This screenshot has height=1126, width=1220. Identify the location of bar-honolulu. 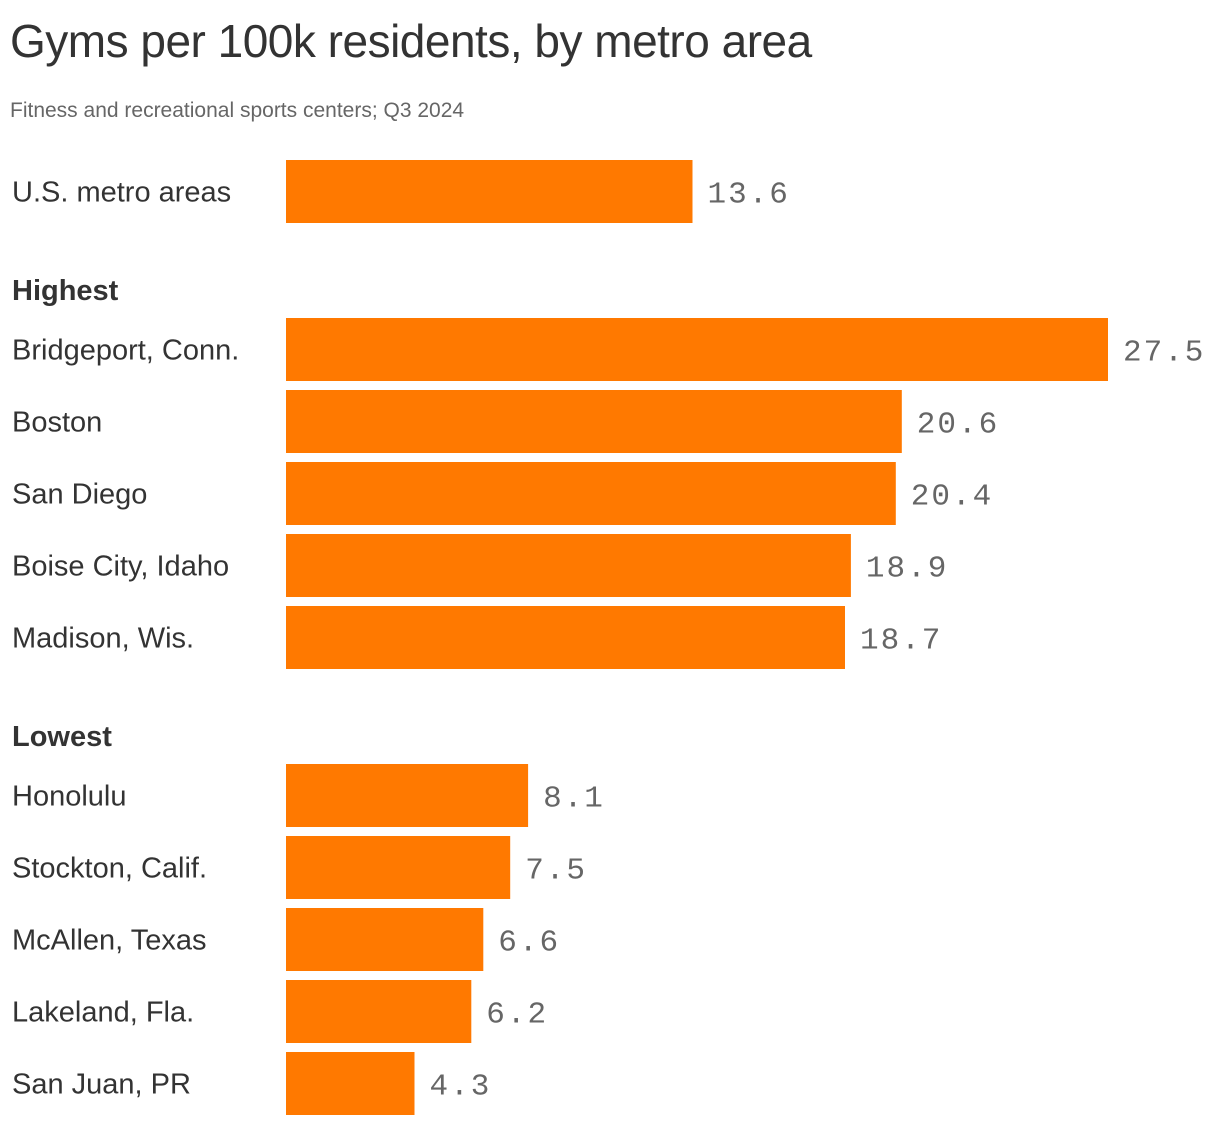
(407, 795).